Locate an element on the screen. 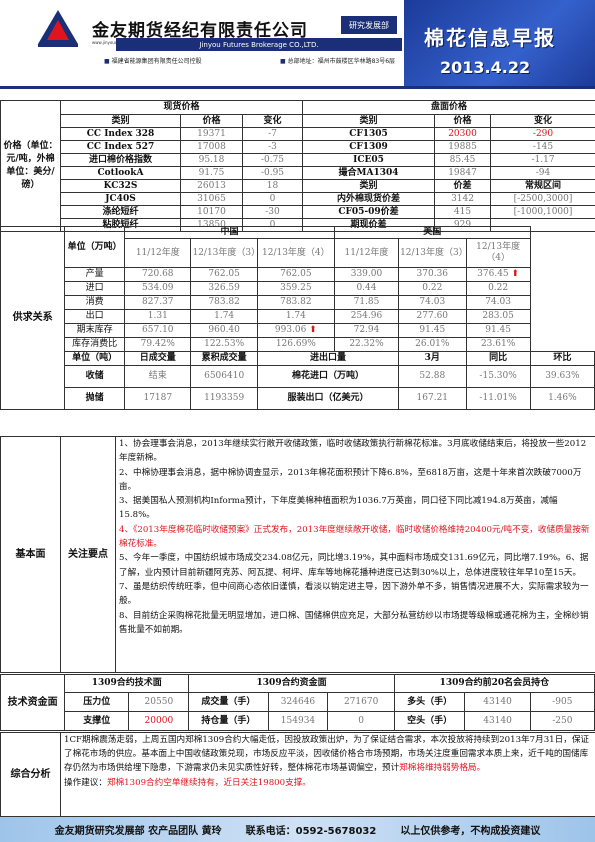  price-cell: 20300 is located at coordinates (463, 134).